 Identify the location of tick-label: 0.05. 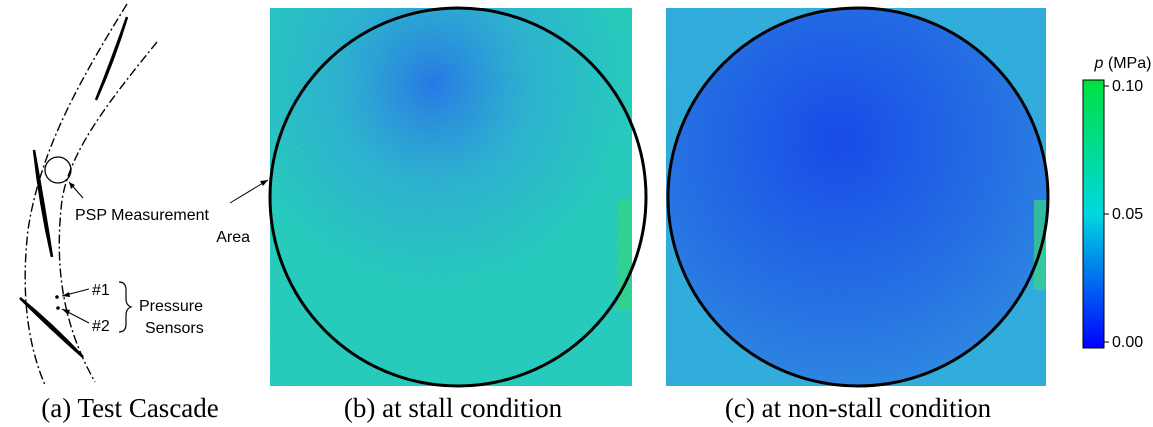
(1127, 214).